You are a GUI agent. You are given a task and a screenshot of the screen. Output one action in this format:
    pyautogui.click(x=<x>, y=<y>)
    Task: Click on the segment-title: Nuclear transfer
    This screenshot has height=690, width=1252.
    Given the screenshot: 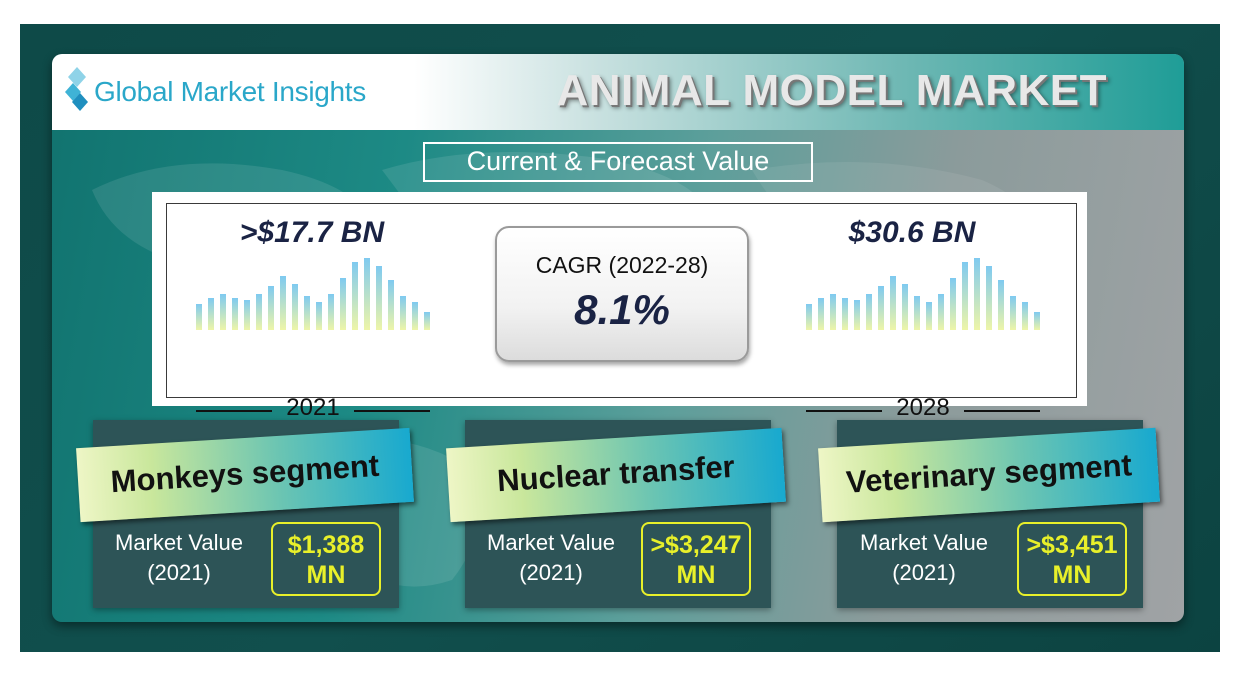 What is the action you would take?
    pyautogui.click(x=616, y=473)
    